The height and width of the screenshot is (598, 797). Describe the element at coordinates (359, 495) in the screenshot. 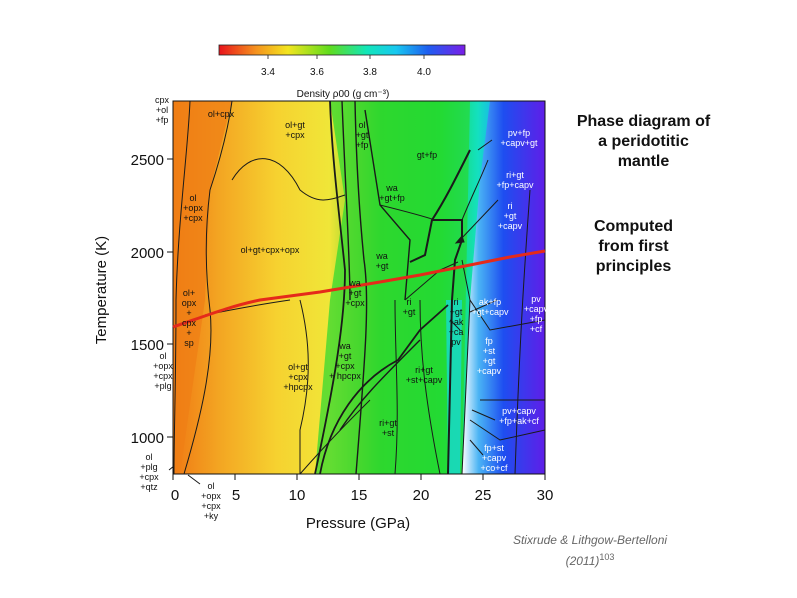

I see `x-tick-label: 15` at that location.